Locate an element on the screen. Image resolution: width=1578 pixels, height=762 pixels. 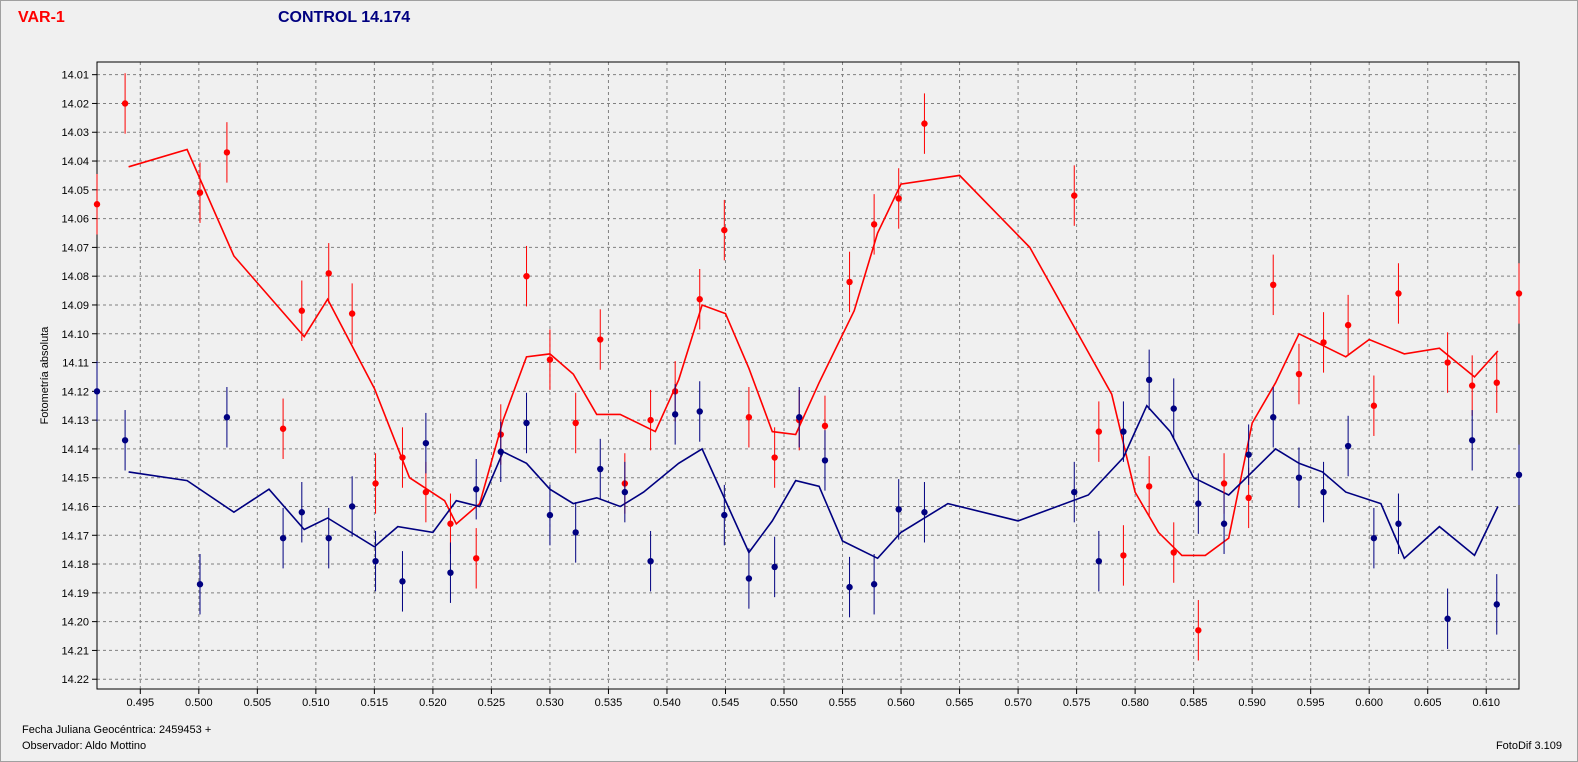
y-tick-label: 14.01 is located at coordinates (75, 76).